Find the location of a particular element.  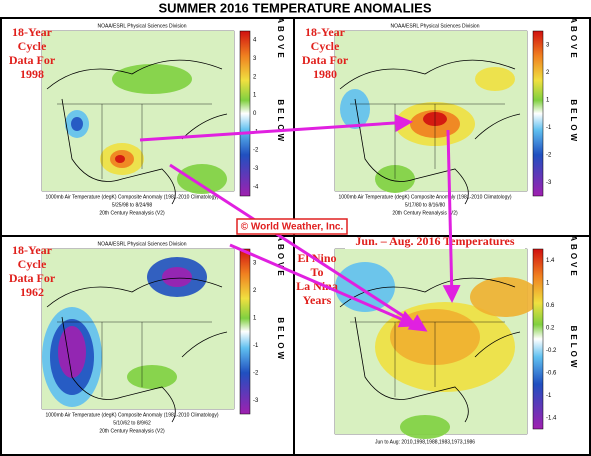

colorbar-label: 0 is located at coordinates (255, 114).